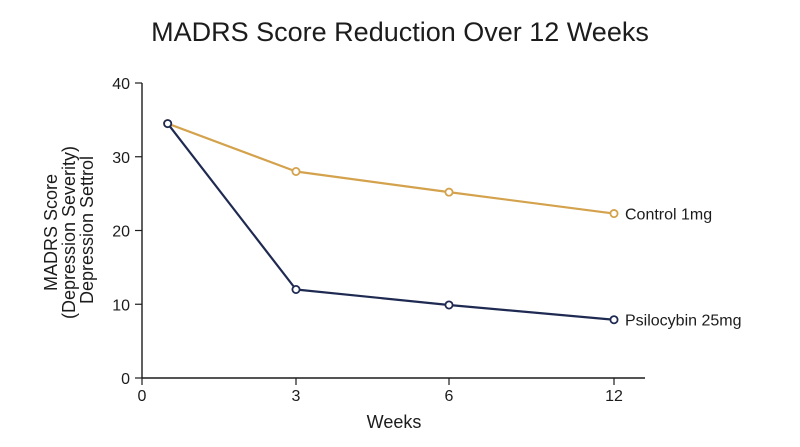 The width and height of the screenshot is (800, 447). Describe the element at coordinates (683, 321) in the screenshot. I see `series-label-psilocybin-25mg: Psilocybin 25mg` at that location.